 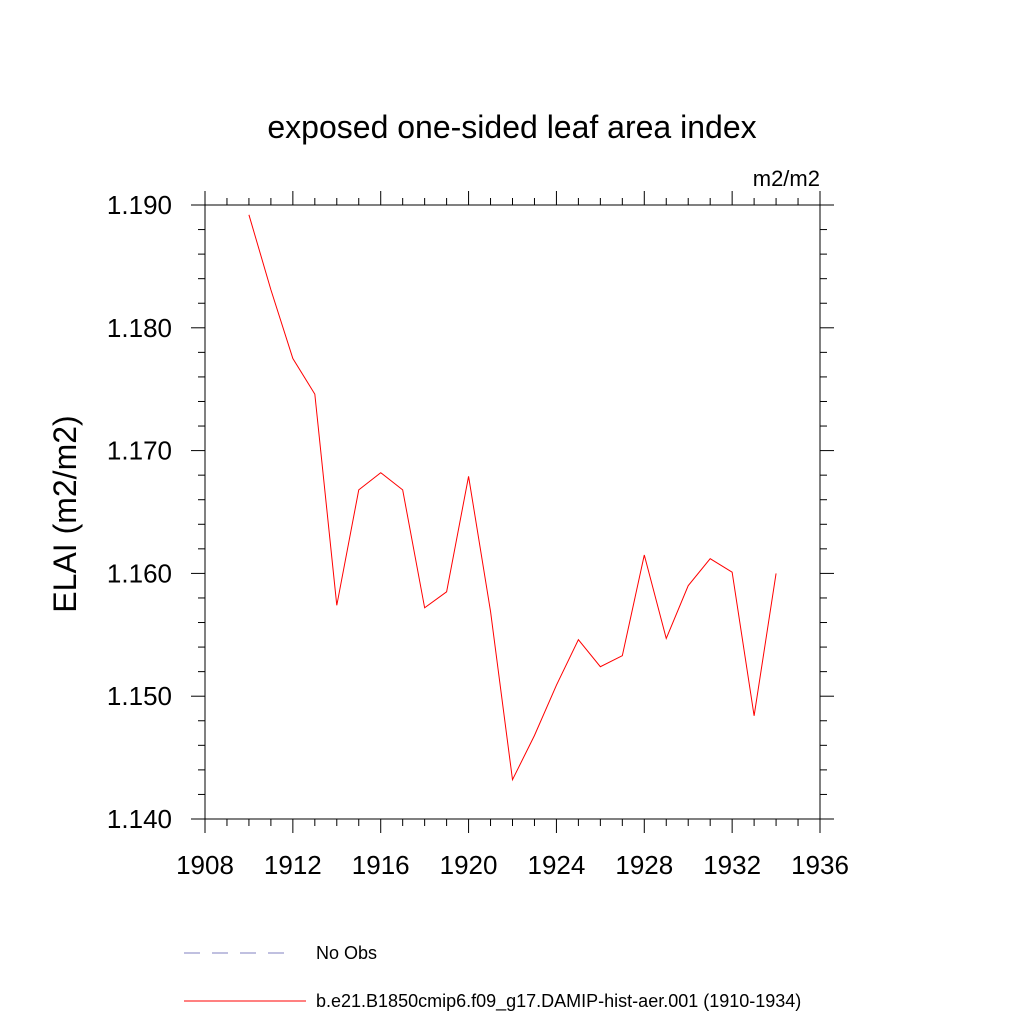 I want to click on x-tick-label: 1932, so click(x=732, y=865).